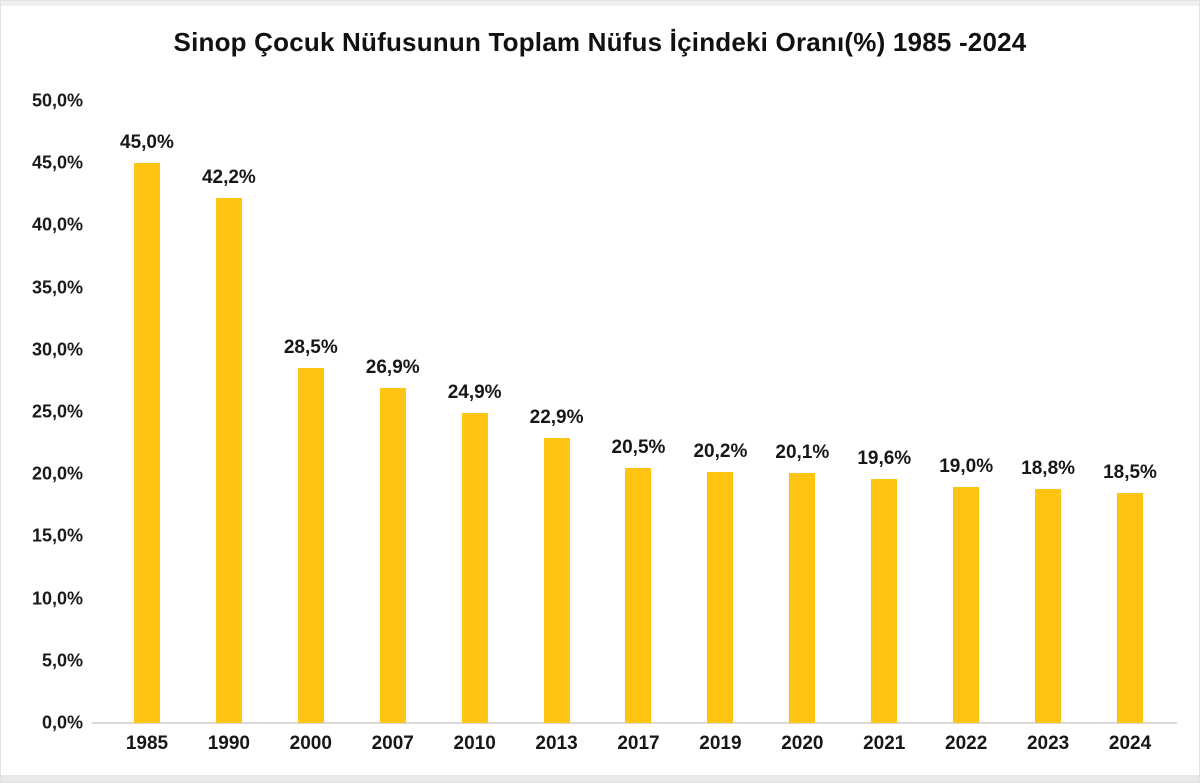  I want to click on x-category-label: 2010, so click(474, 743).